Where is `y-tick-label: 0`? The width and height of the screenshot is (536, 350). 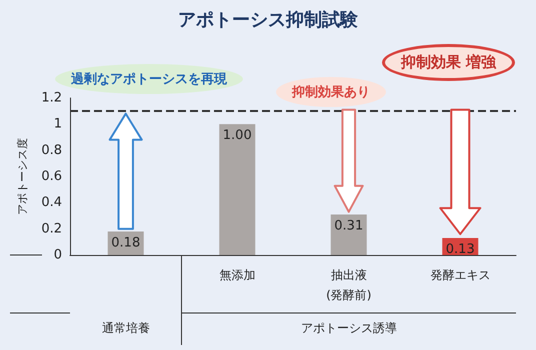
y-tick-label: 0 is located at coordinates (58, 255).